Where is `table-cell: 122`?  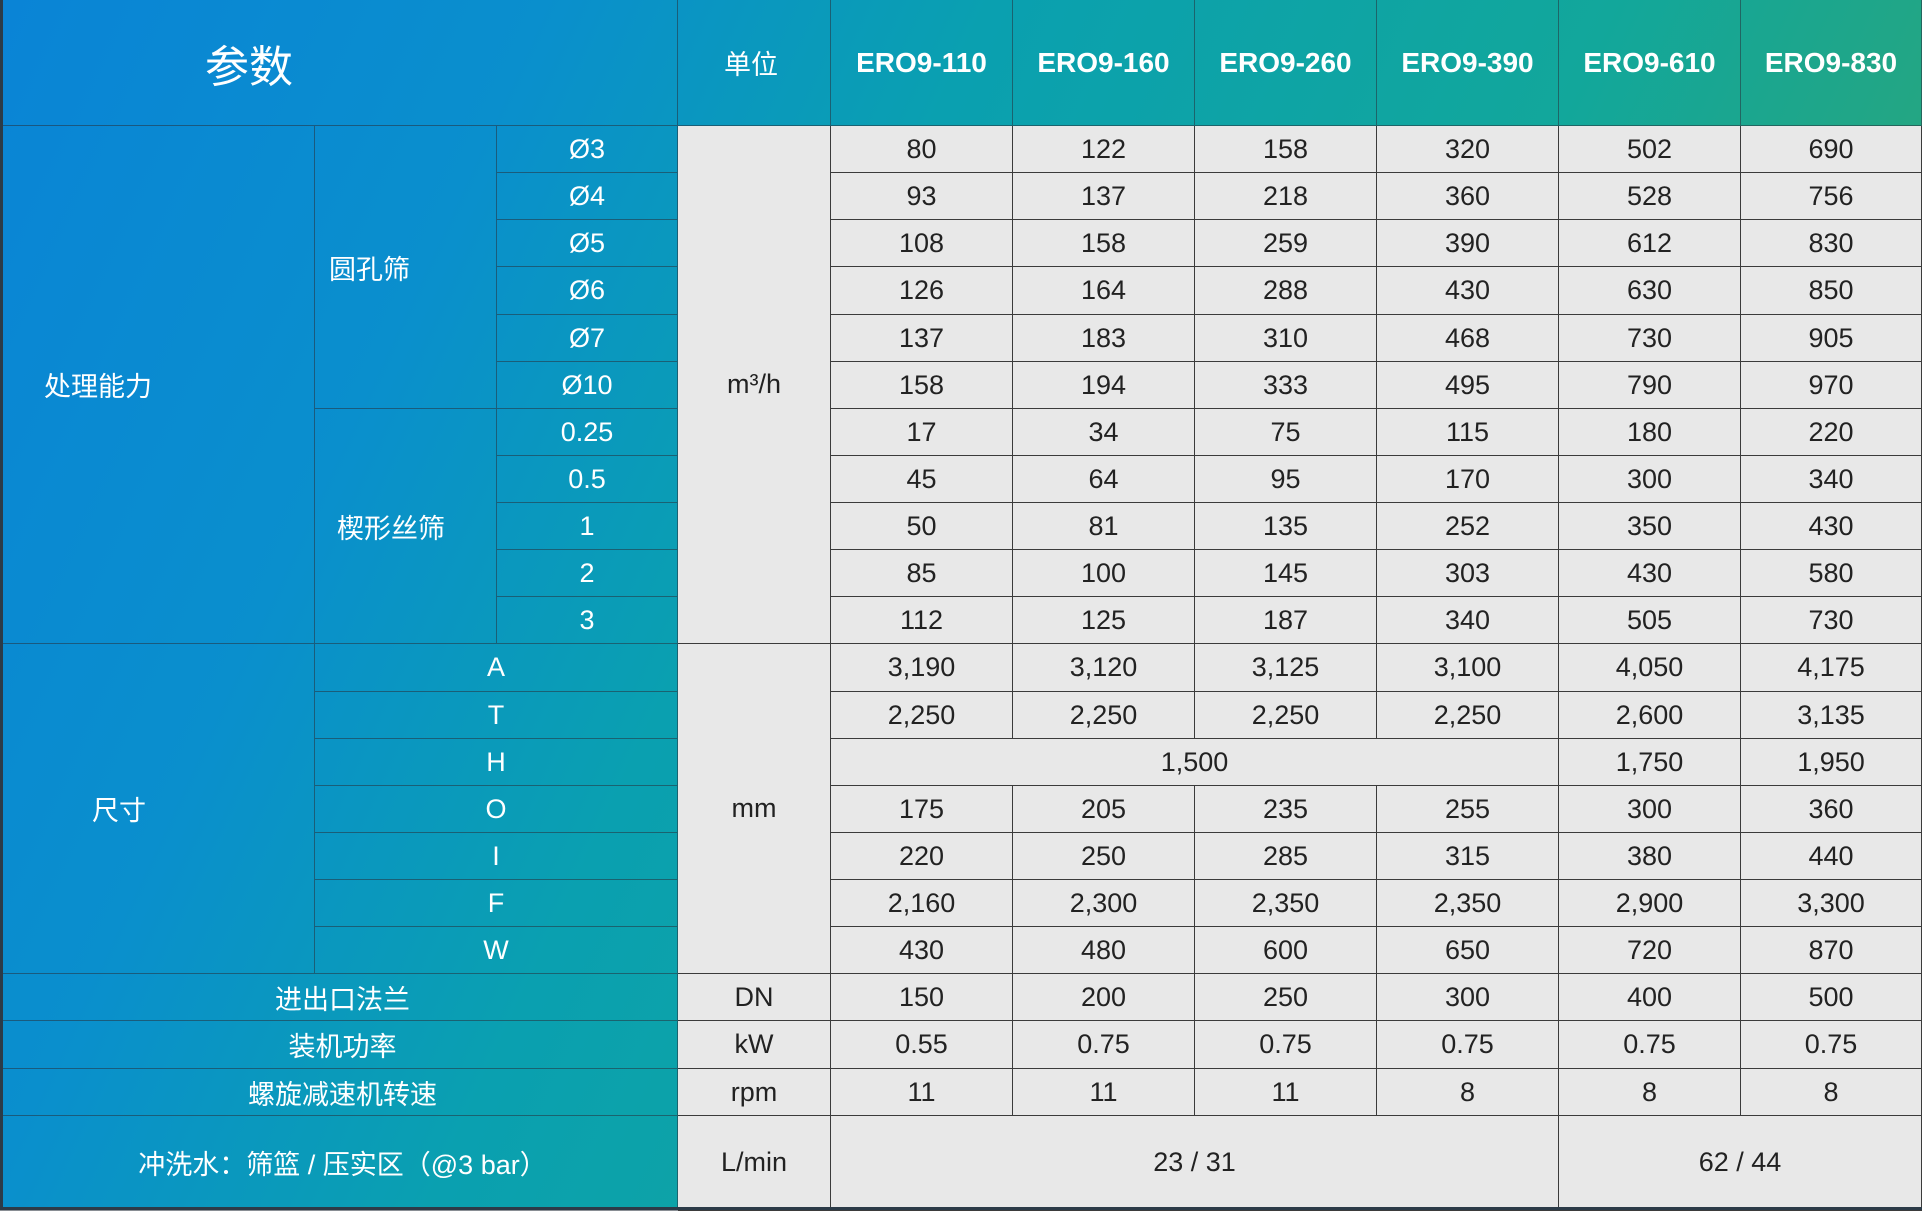 table-cell: 122 is located at coordinates (1104, 149).